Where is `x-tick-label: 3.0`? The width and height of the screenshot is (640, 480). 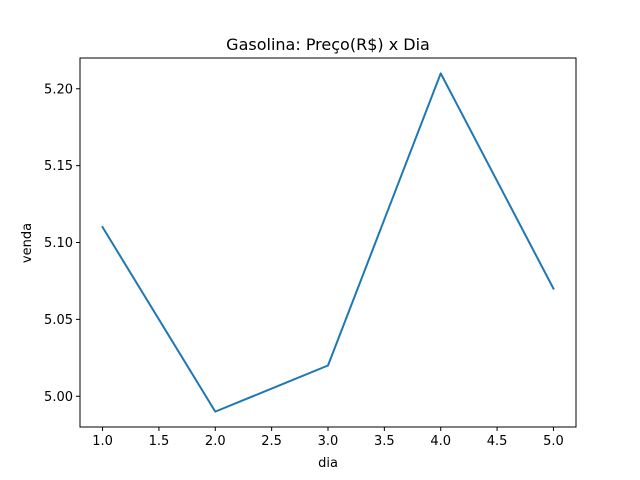
x-tick-label: 3.0 is located at coordinates (328, 441).